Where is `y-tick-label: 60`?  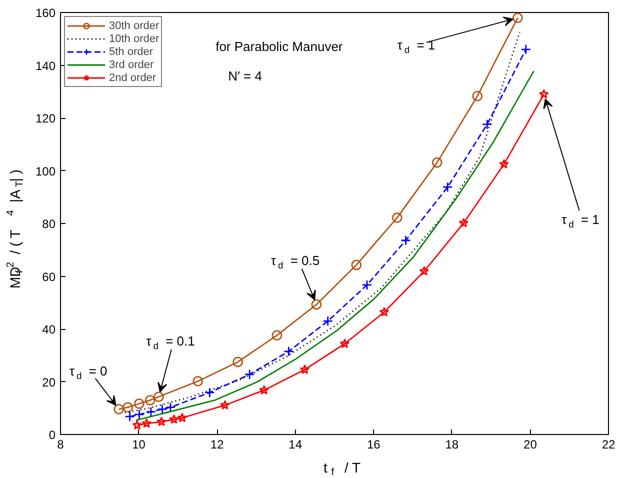
y-tick-label: 60 is located at coordinates (49, 277).